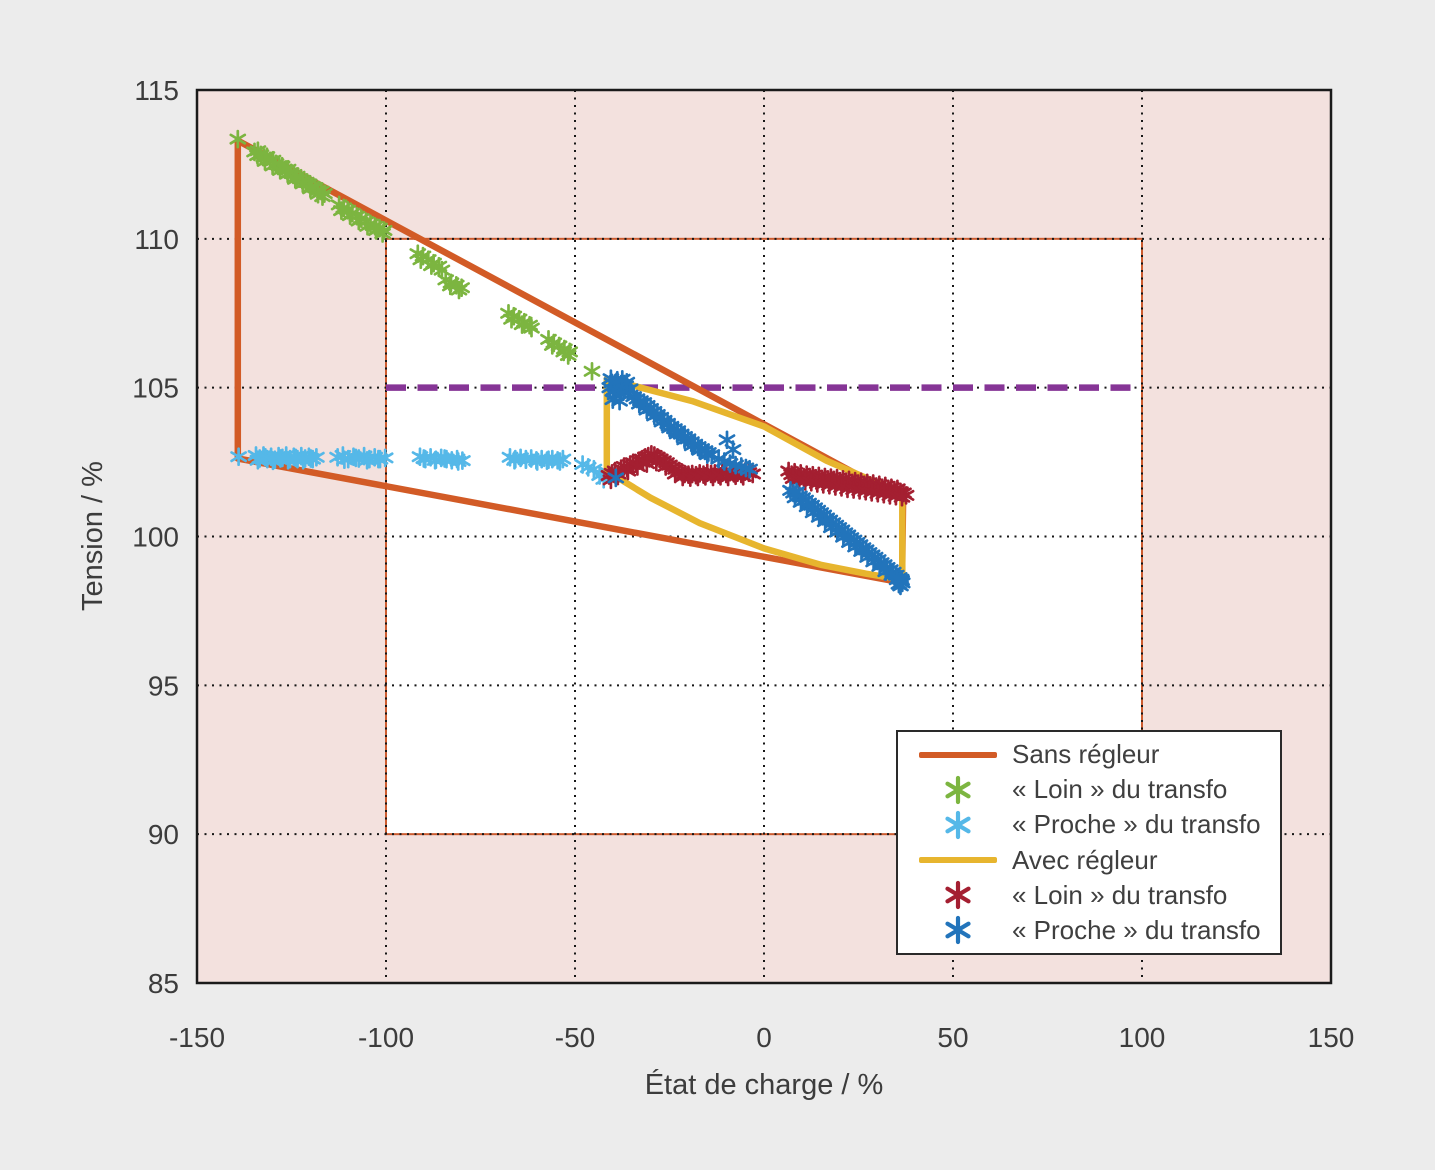 This screenshot has height=1170, width=1435. Describe the element at coordinates (952, 1037) in the screenshot. I see `x-tick-label: 50` at that location.